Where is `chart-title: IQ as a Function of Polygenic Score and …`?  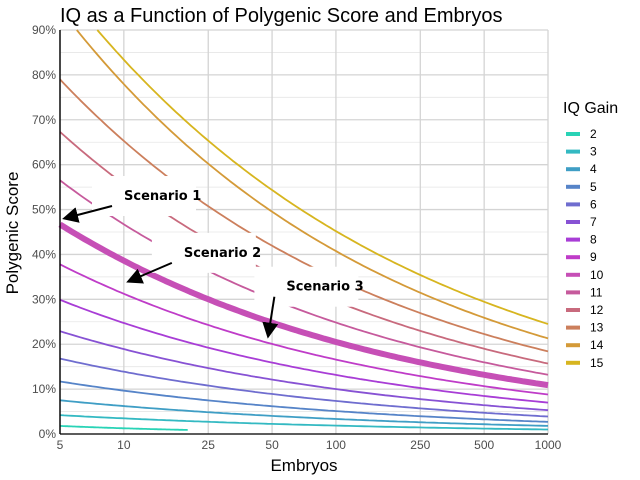 chart-title: IQ as a Function of Polygenic Score and … is located at coordinates (281, 16).